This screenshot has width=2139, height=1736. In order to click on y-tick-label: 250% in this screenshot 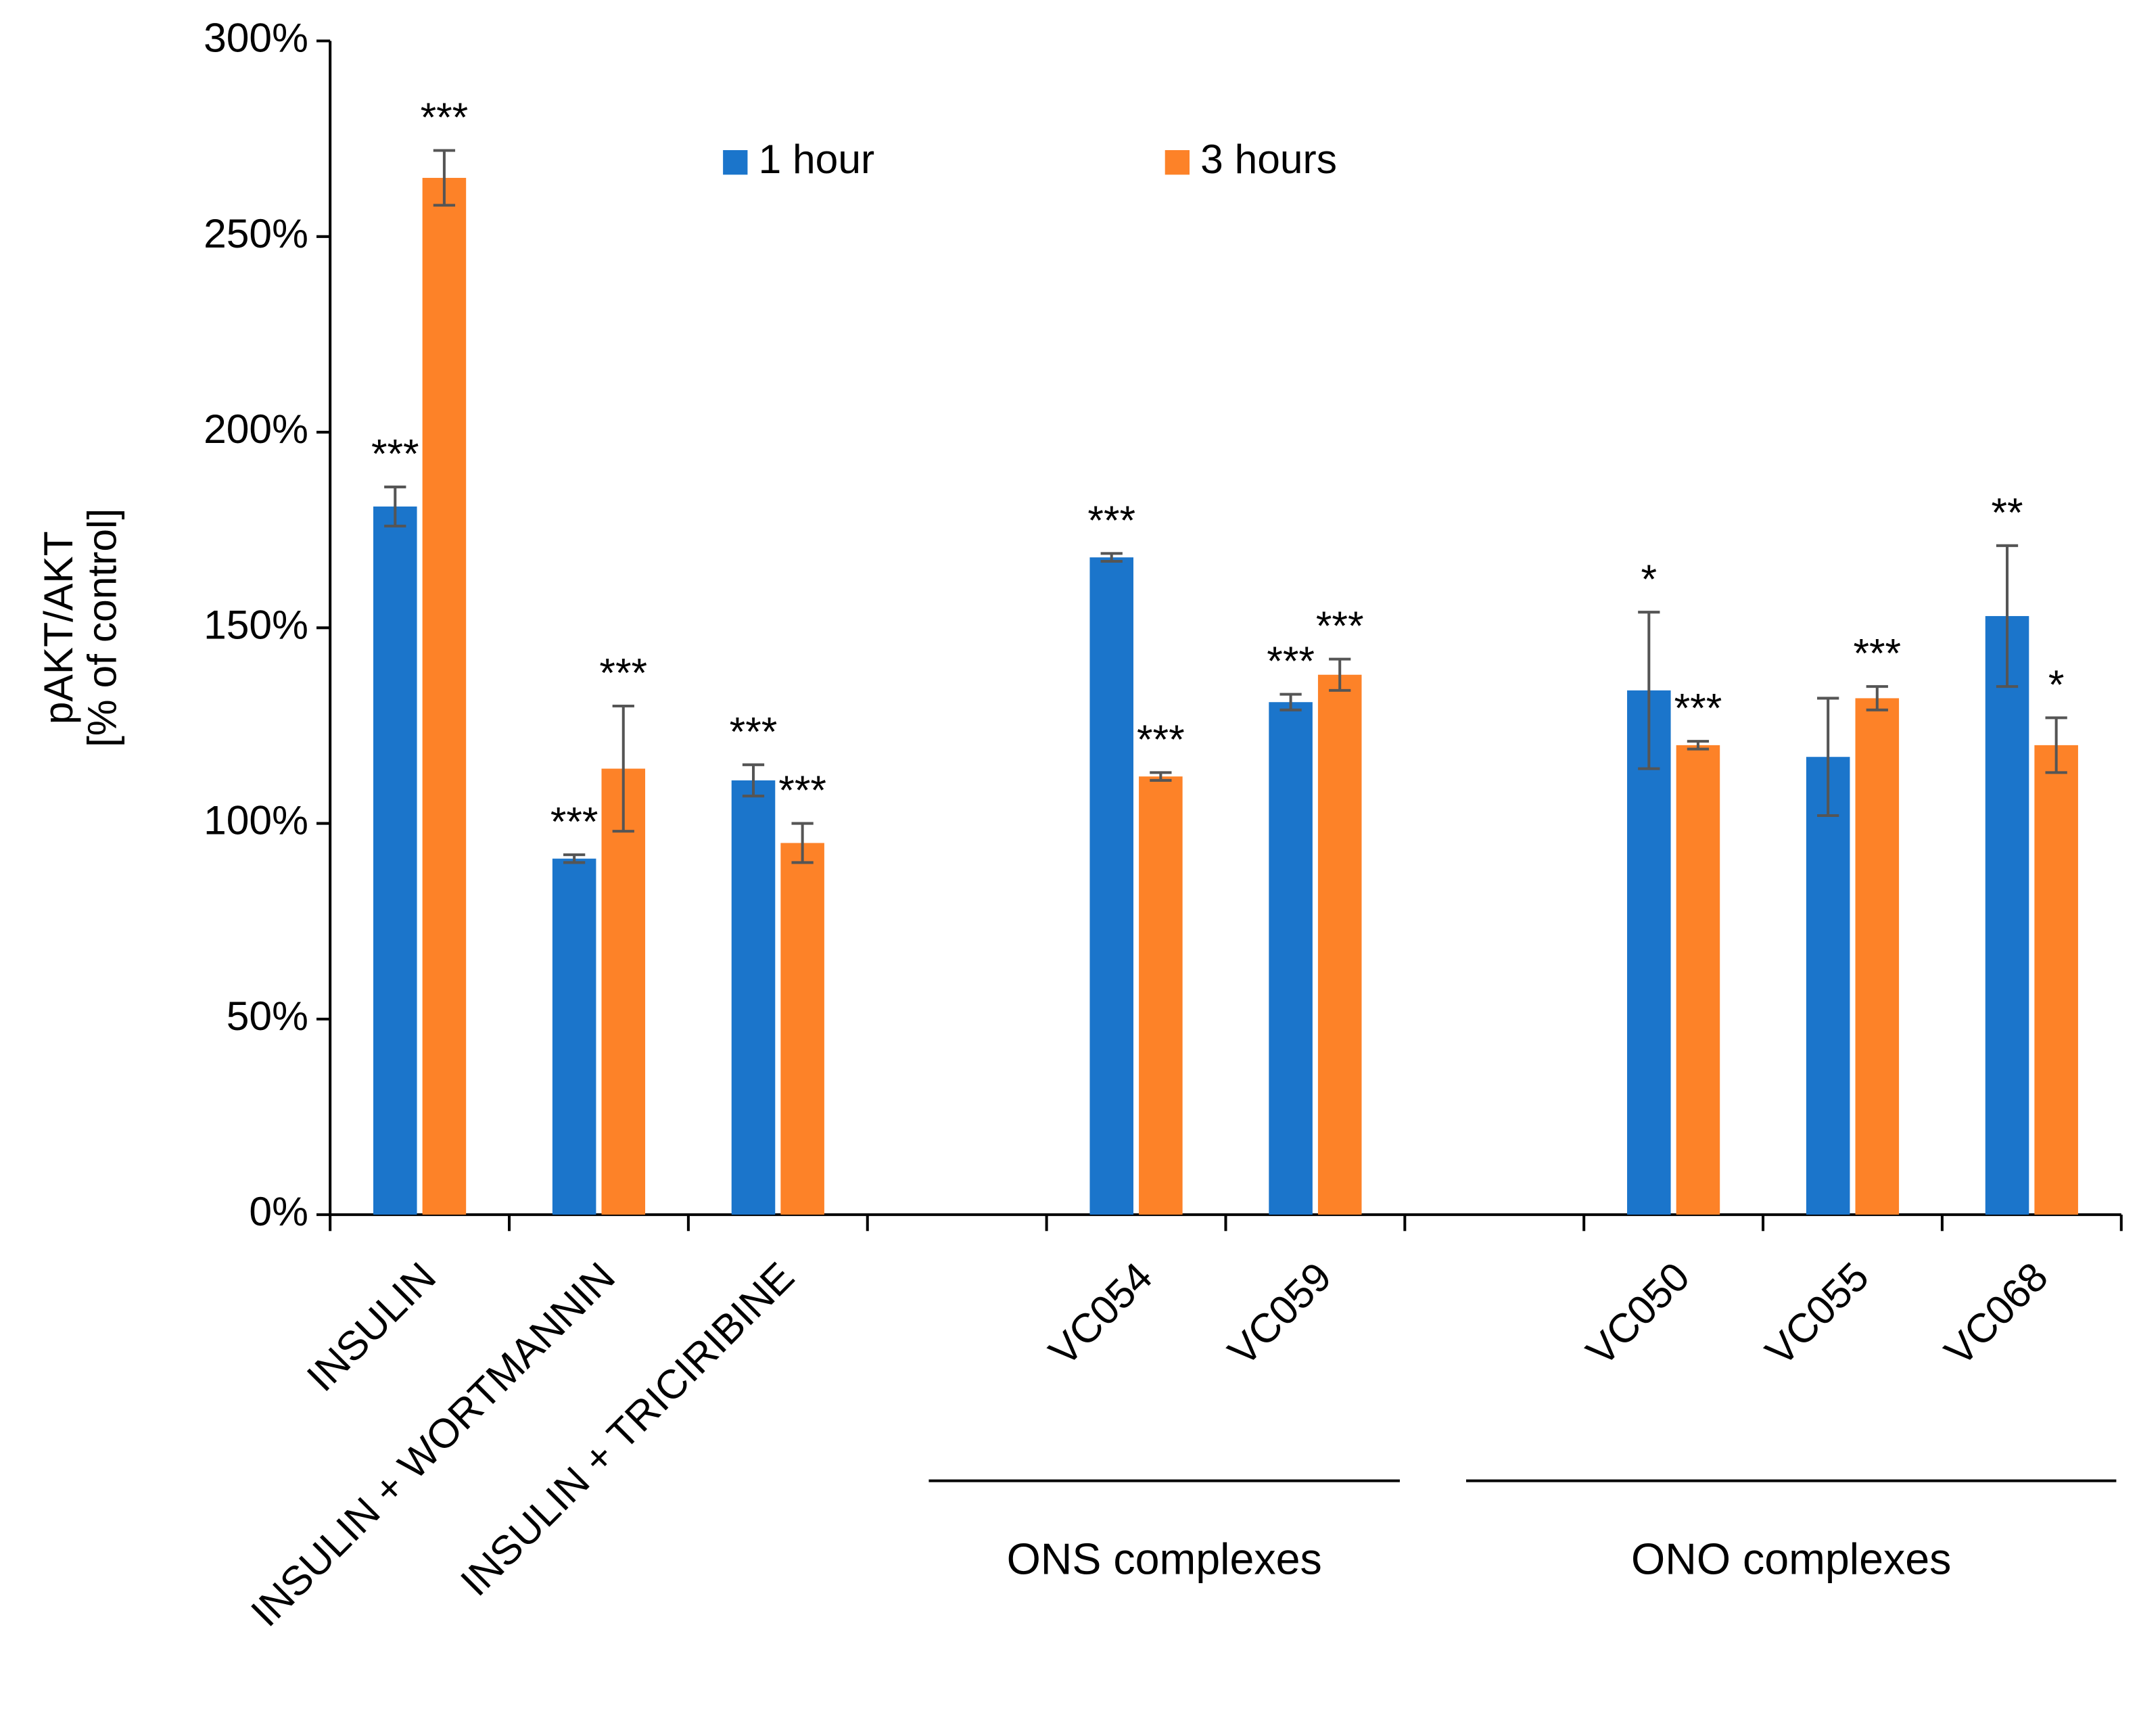, I will do `click(256, 233)`.